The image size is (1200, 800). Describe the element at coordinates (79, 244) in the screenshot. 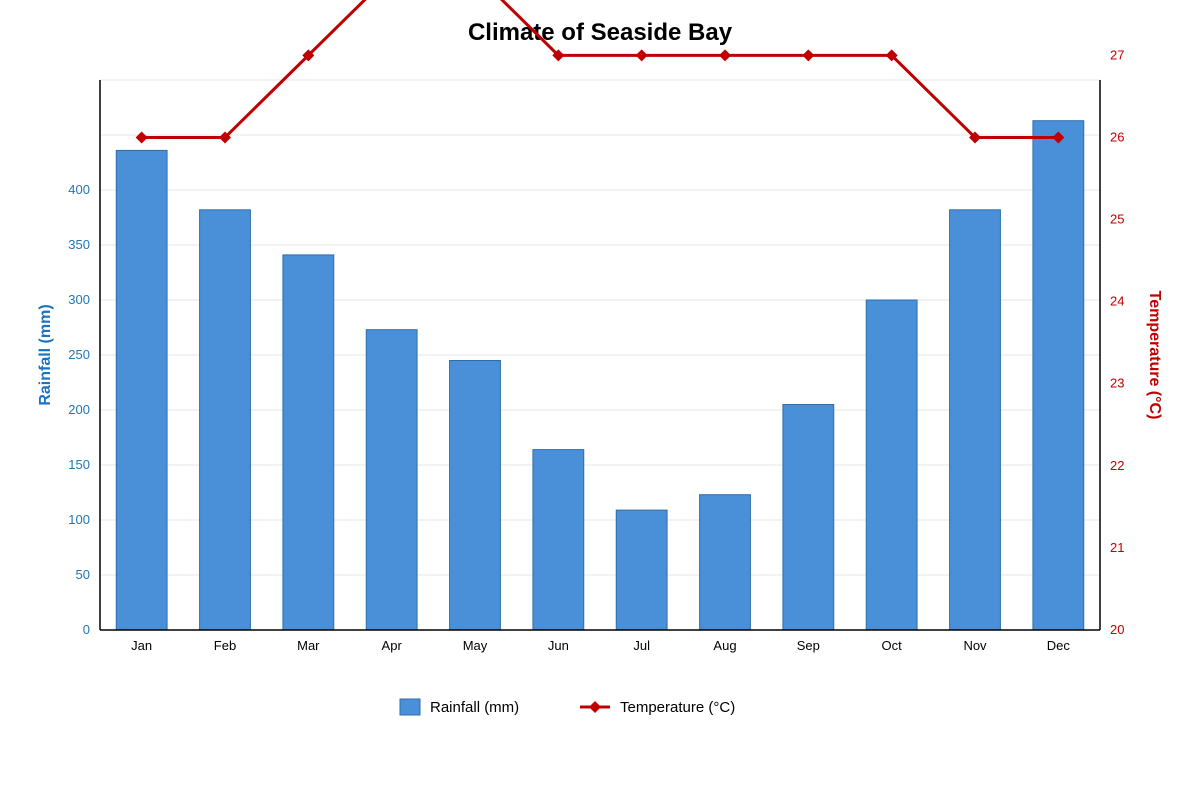

I see `left-tick-label: 350` at that location.